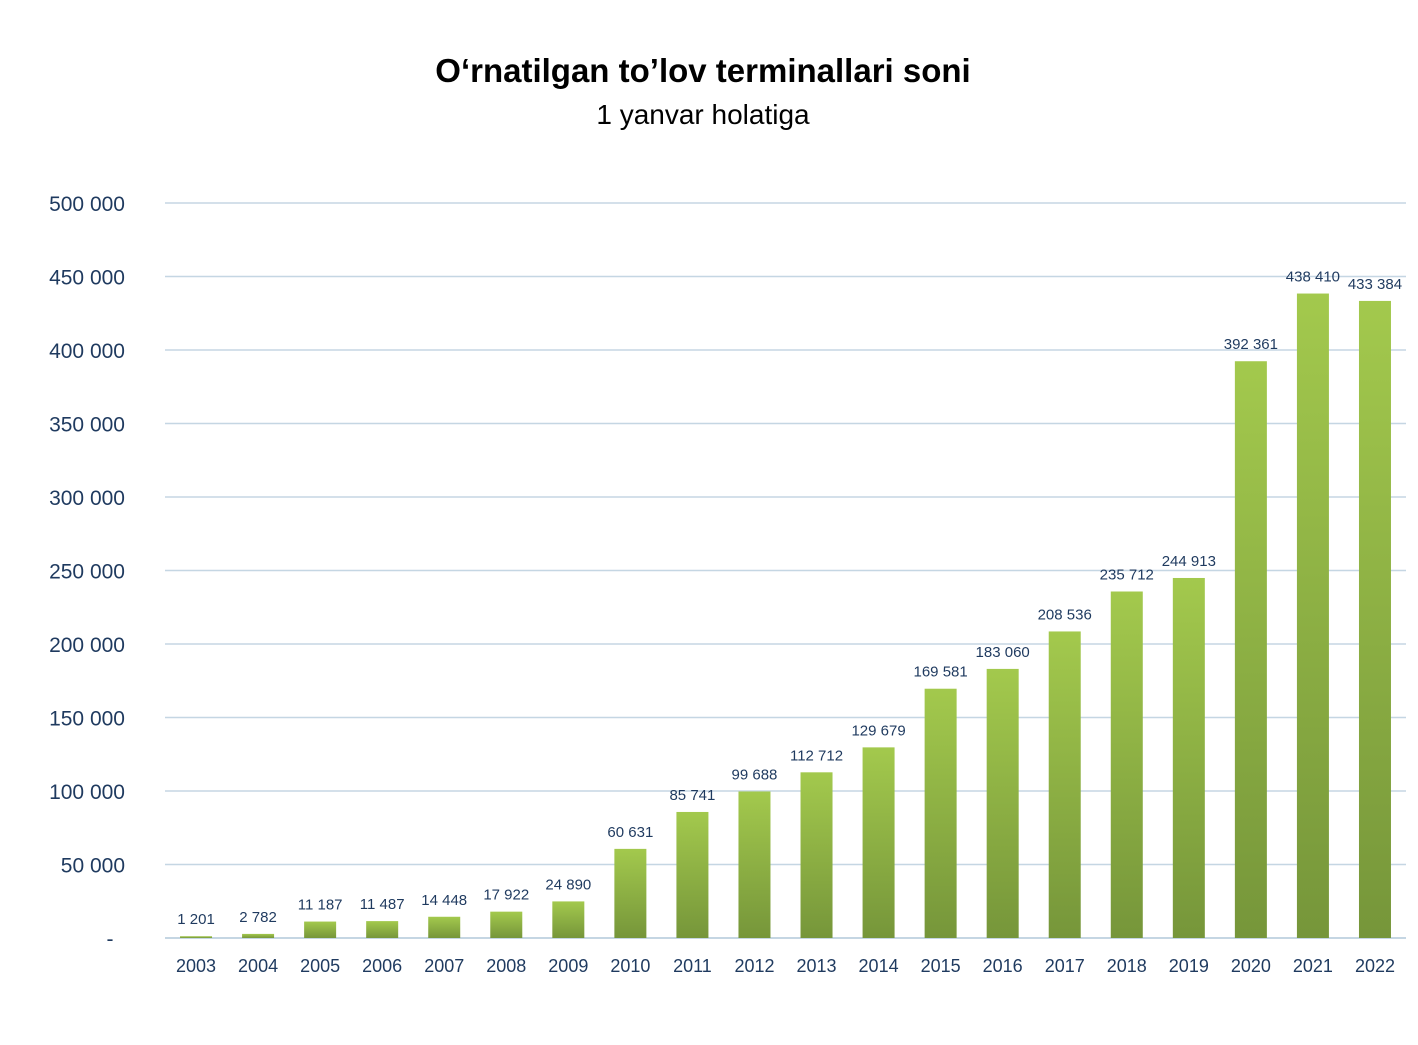 The height and width of the screenshot is (1045, 1418). I want to click on y-tick-label: 200 000, so click(87, 645).